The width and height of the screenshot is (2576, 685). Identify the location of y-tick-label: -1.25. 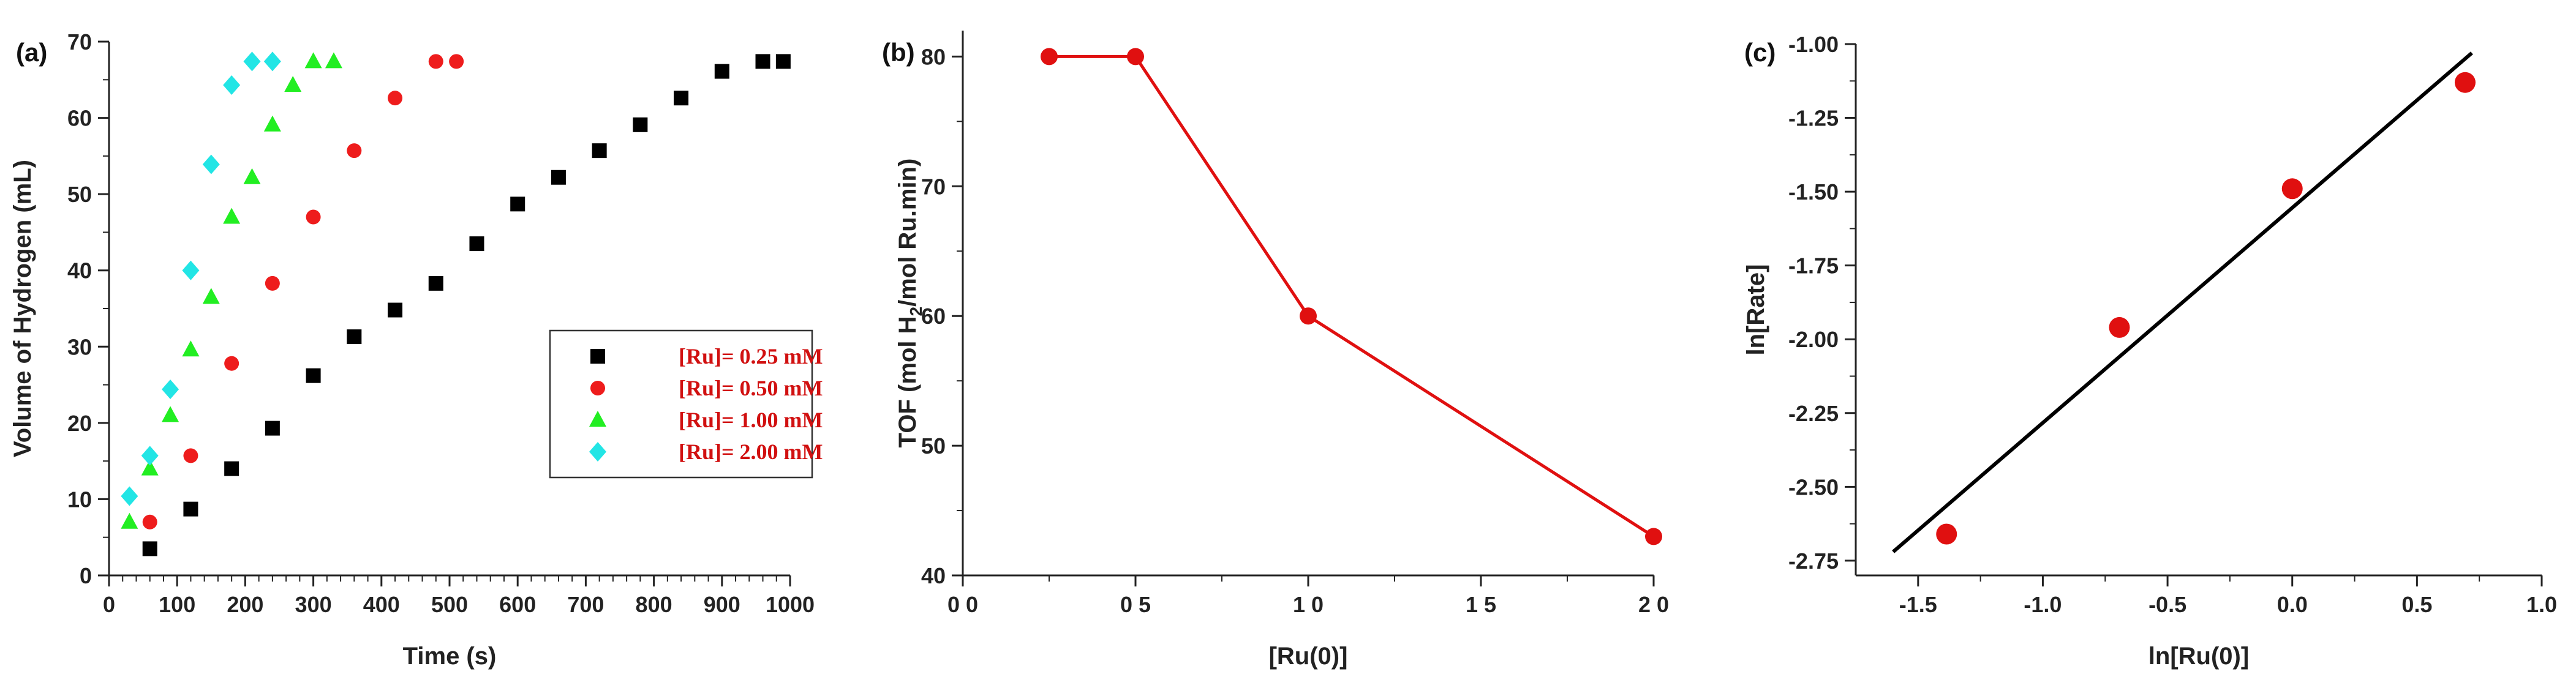
(1813, 119).